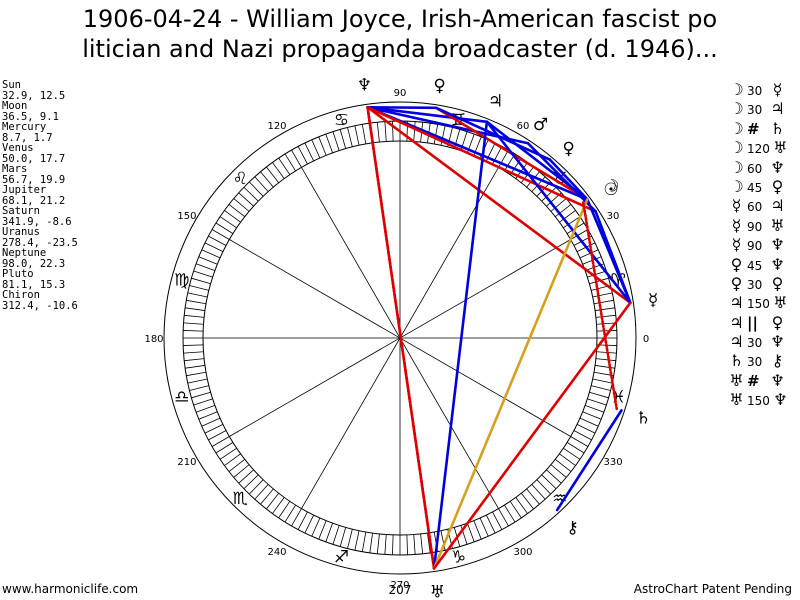 The height and width of the screenshot is (600, 800). Describe the element at coordinates (758, 283) in the screenshot. I see `aspect-row: ♀ 30 ♀` at that location.